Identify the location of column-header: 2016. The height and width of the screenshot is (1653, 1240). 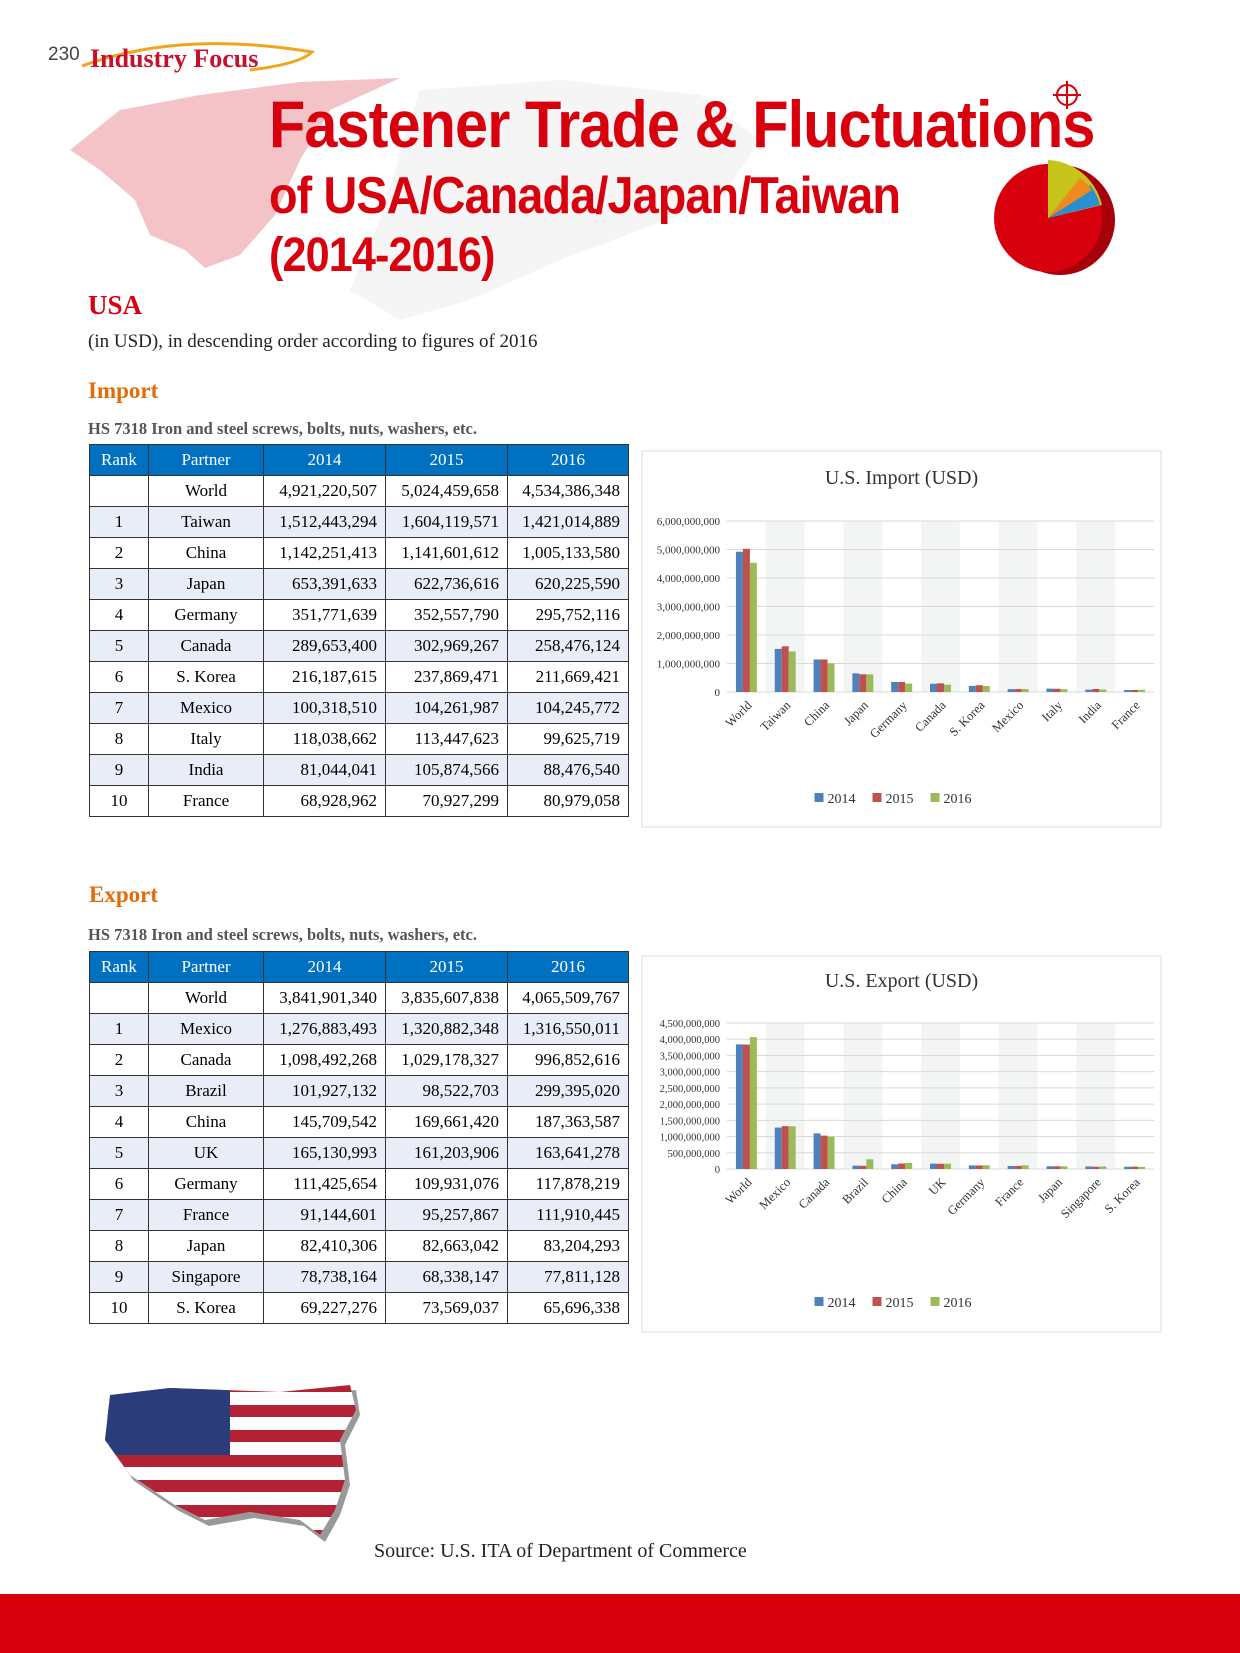
(568, 967).